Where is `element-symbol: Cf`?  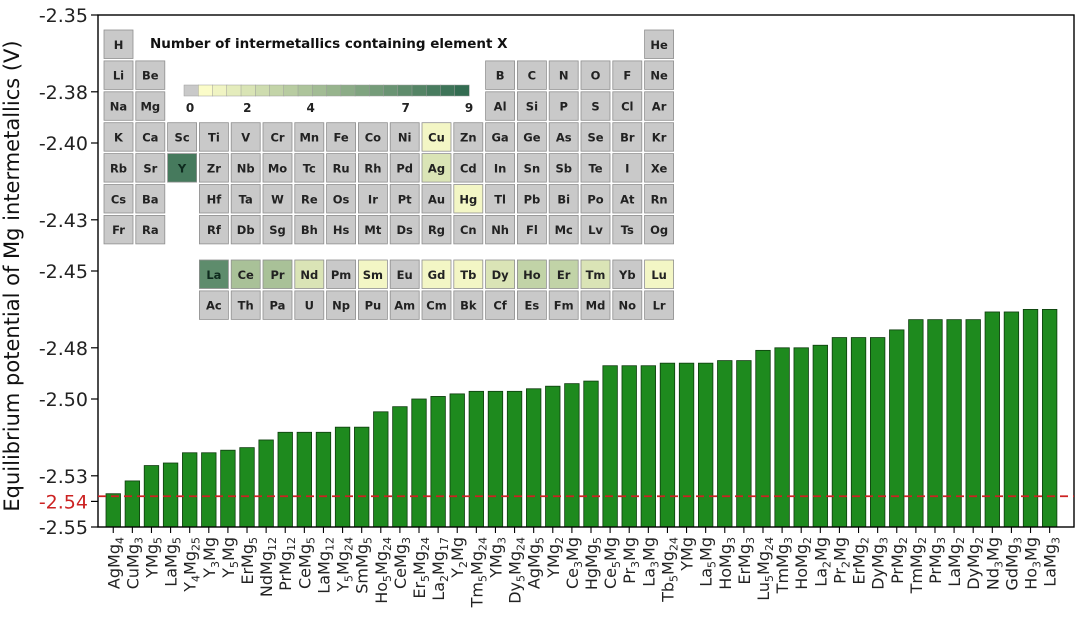
element-symbol: Cf is located at coordinates (500, 306).